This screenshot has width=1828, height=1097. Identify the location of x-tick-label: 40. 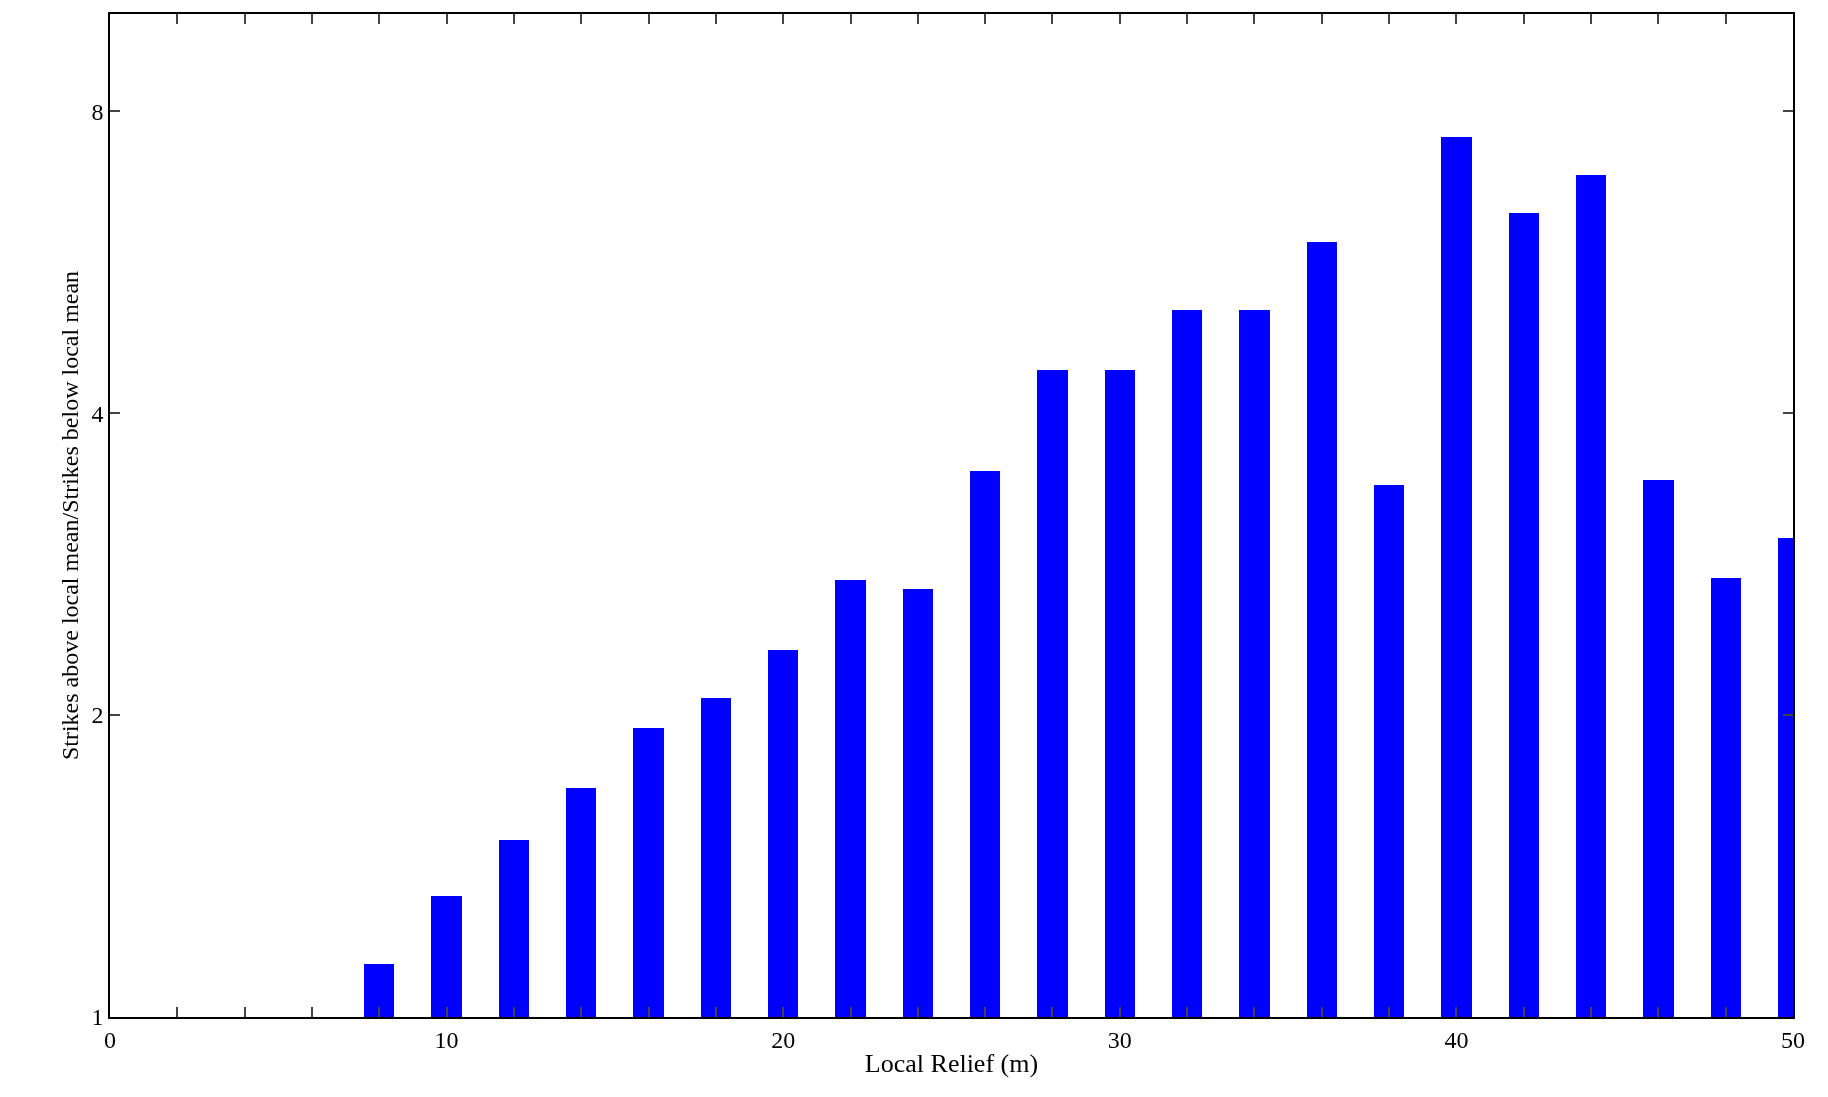
(1456, 1039).